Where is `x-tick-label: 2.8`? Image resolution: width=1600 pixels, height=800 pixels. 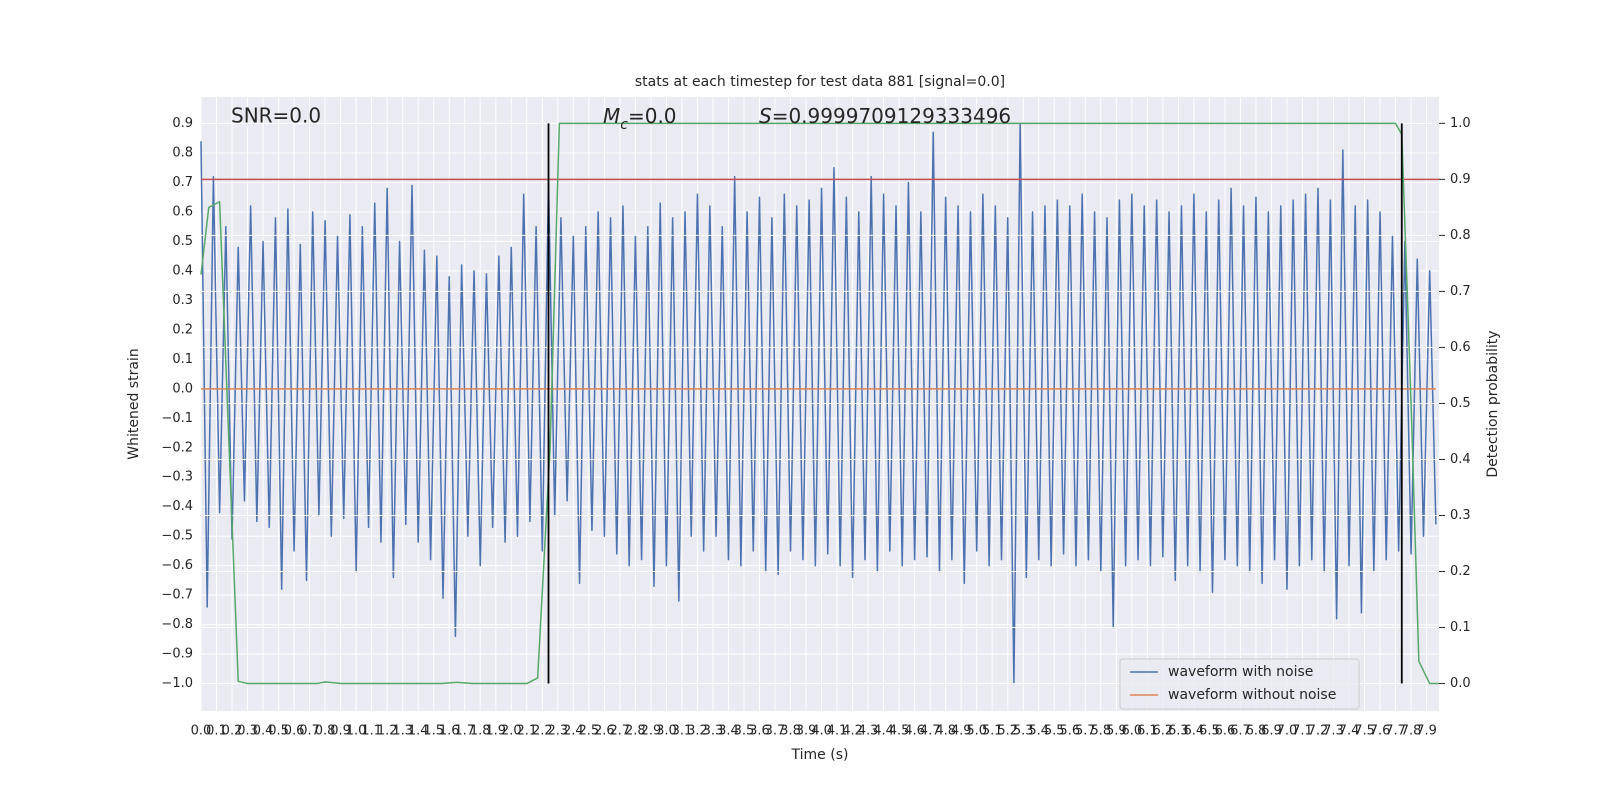 x-tick-label: 2.8 is located at coordinates (635, 731).